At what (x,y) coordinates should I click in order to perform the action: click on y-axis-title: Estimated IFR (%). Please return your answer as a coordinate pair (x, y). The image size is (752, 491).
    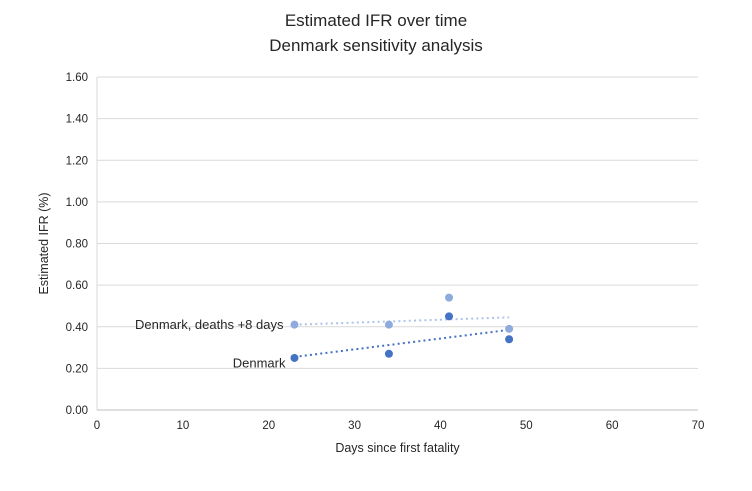
    Looking at the image, I should click on (44, 243).